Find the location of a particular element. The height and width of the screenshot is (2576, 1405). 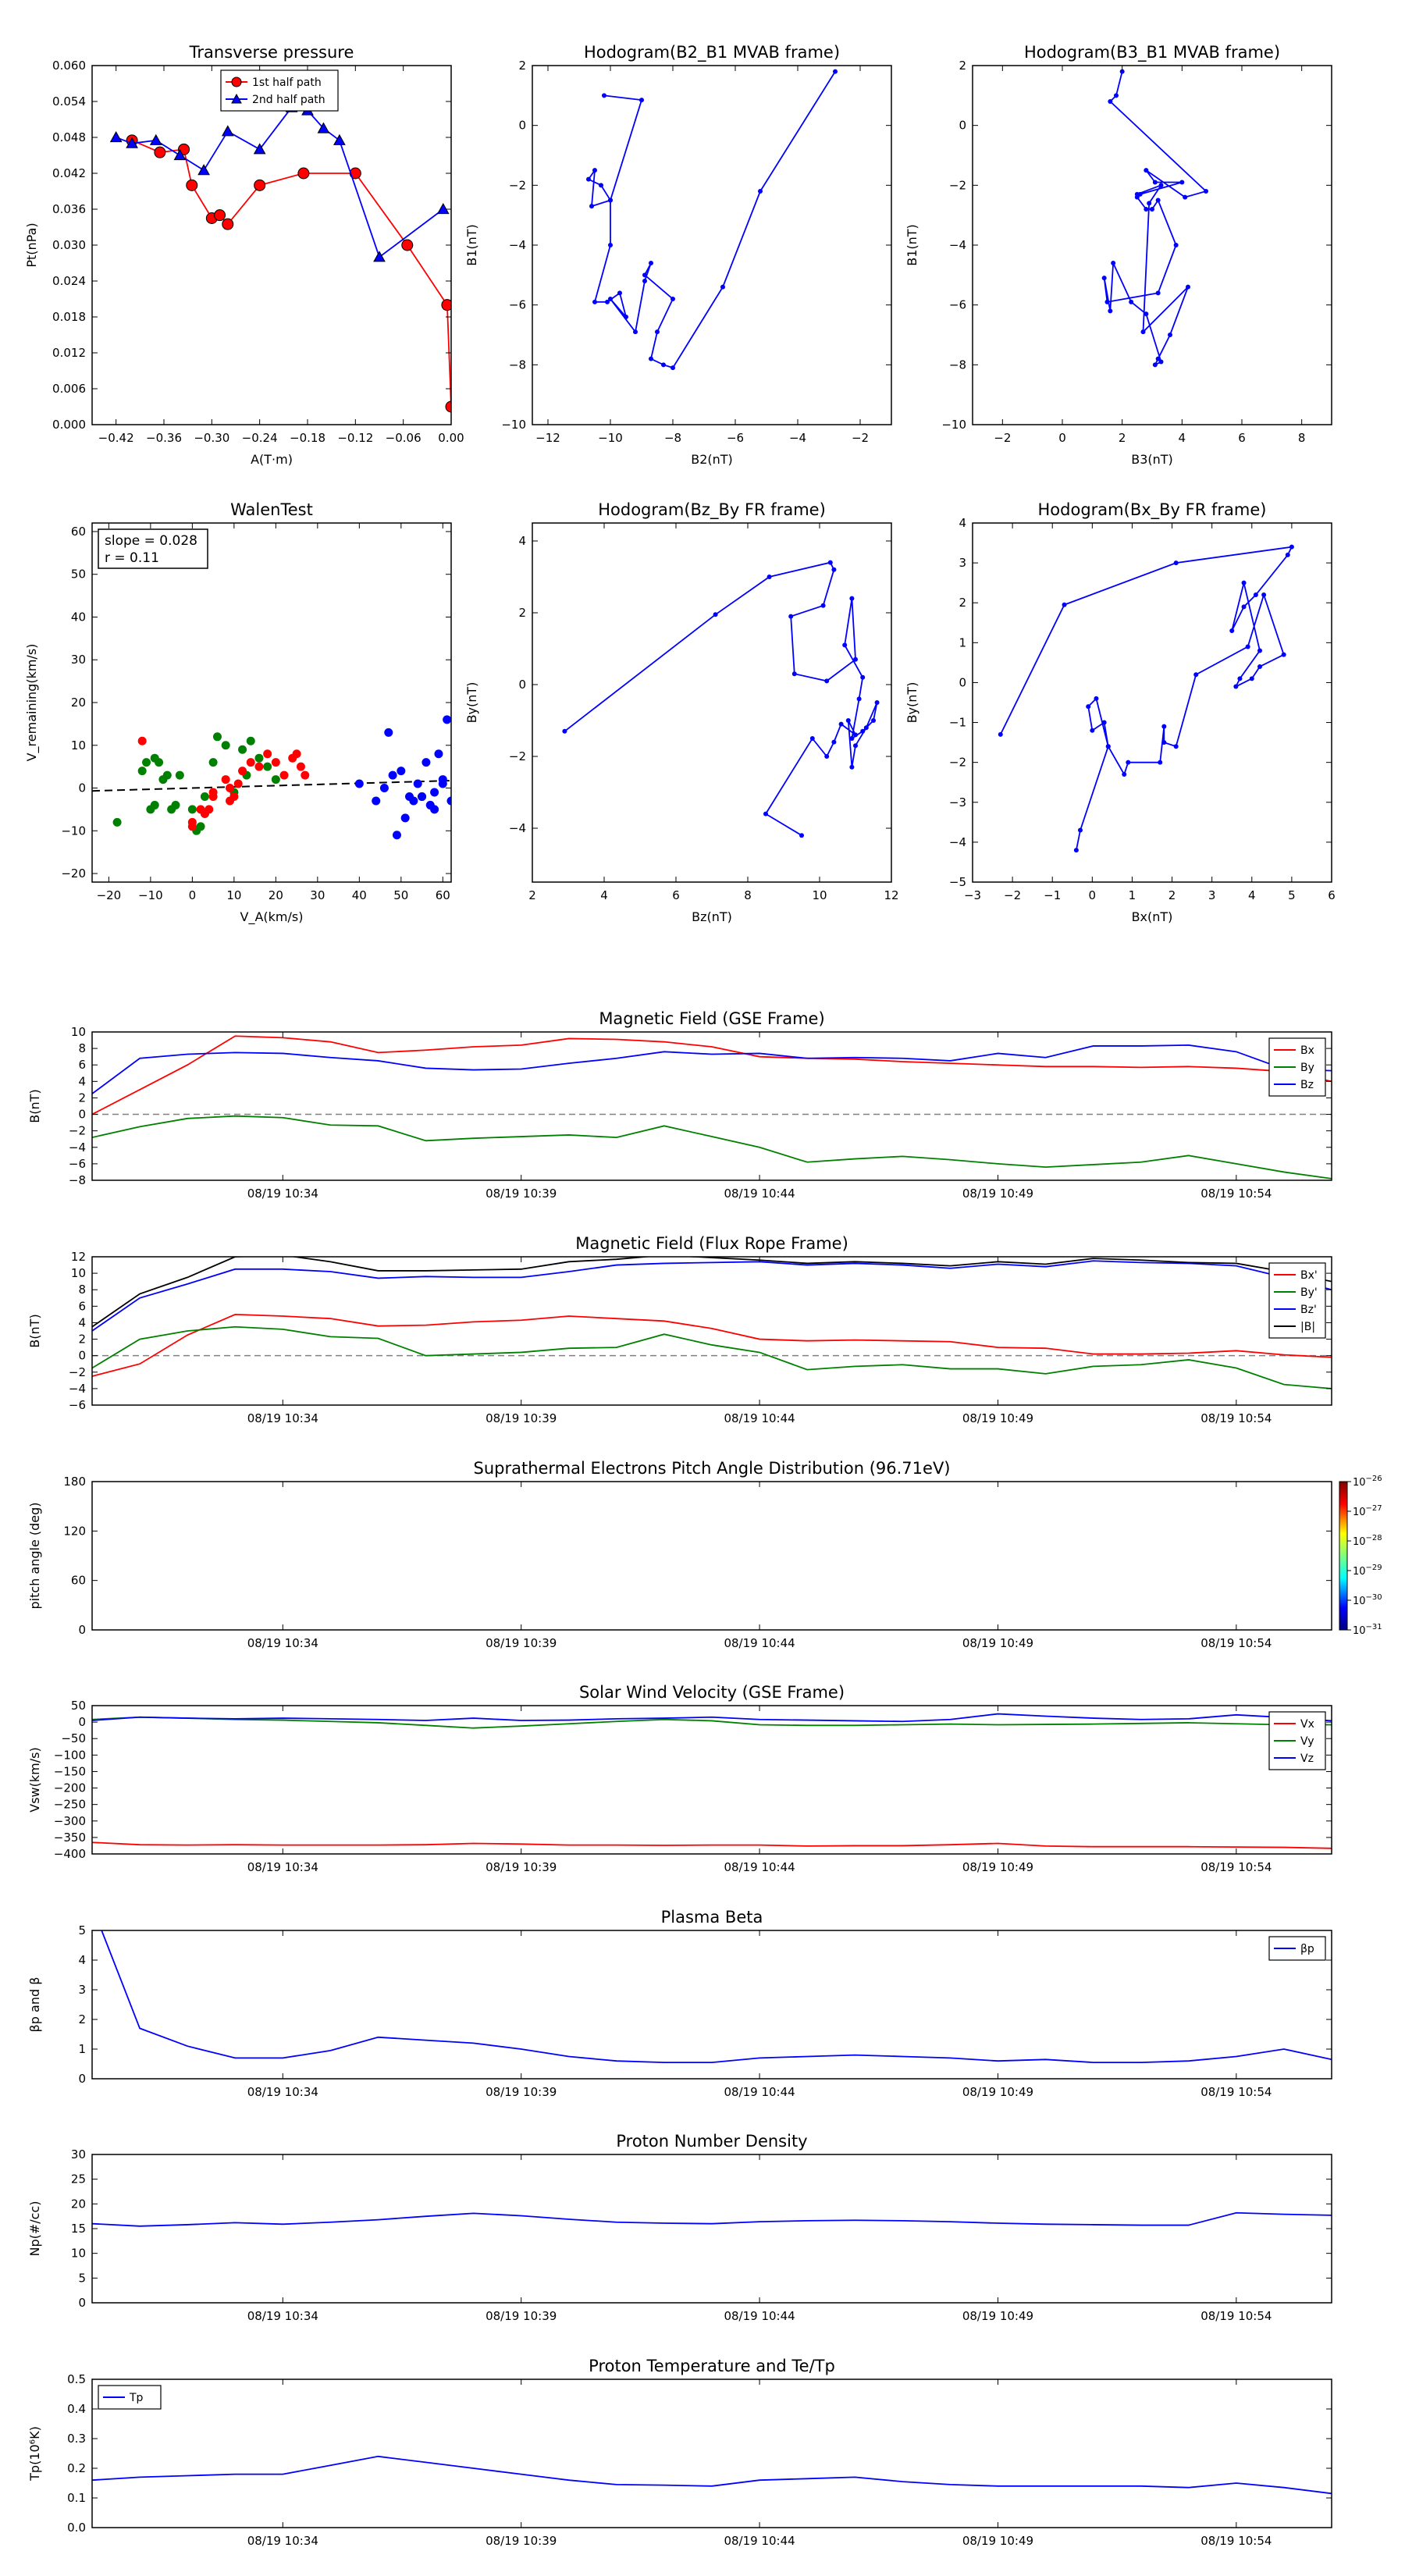

mag_fr-ytick-label: 12 is located at coordinates (78, 1257).